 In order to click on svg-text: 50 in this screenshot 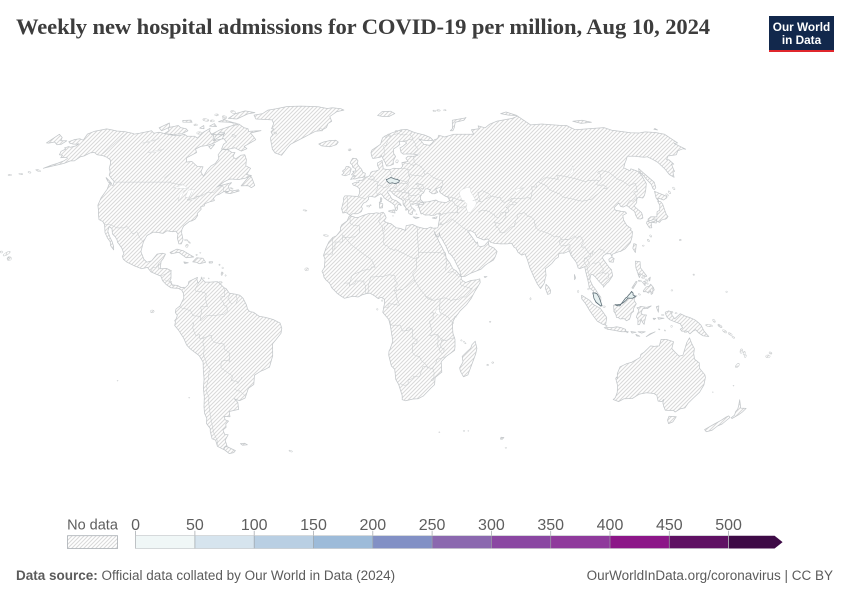, I will do `click(195, 525)`.